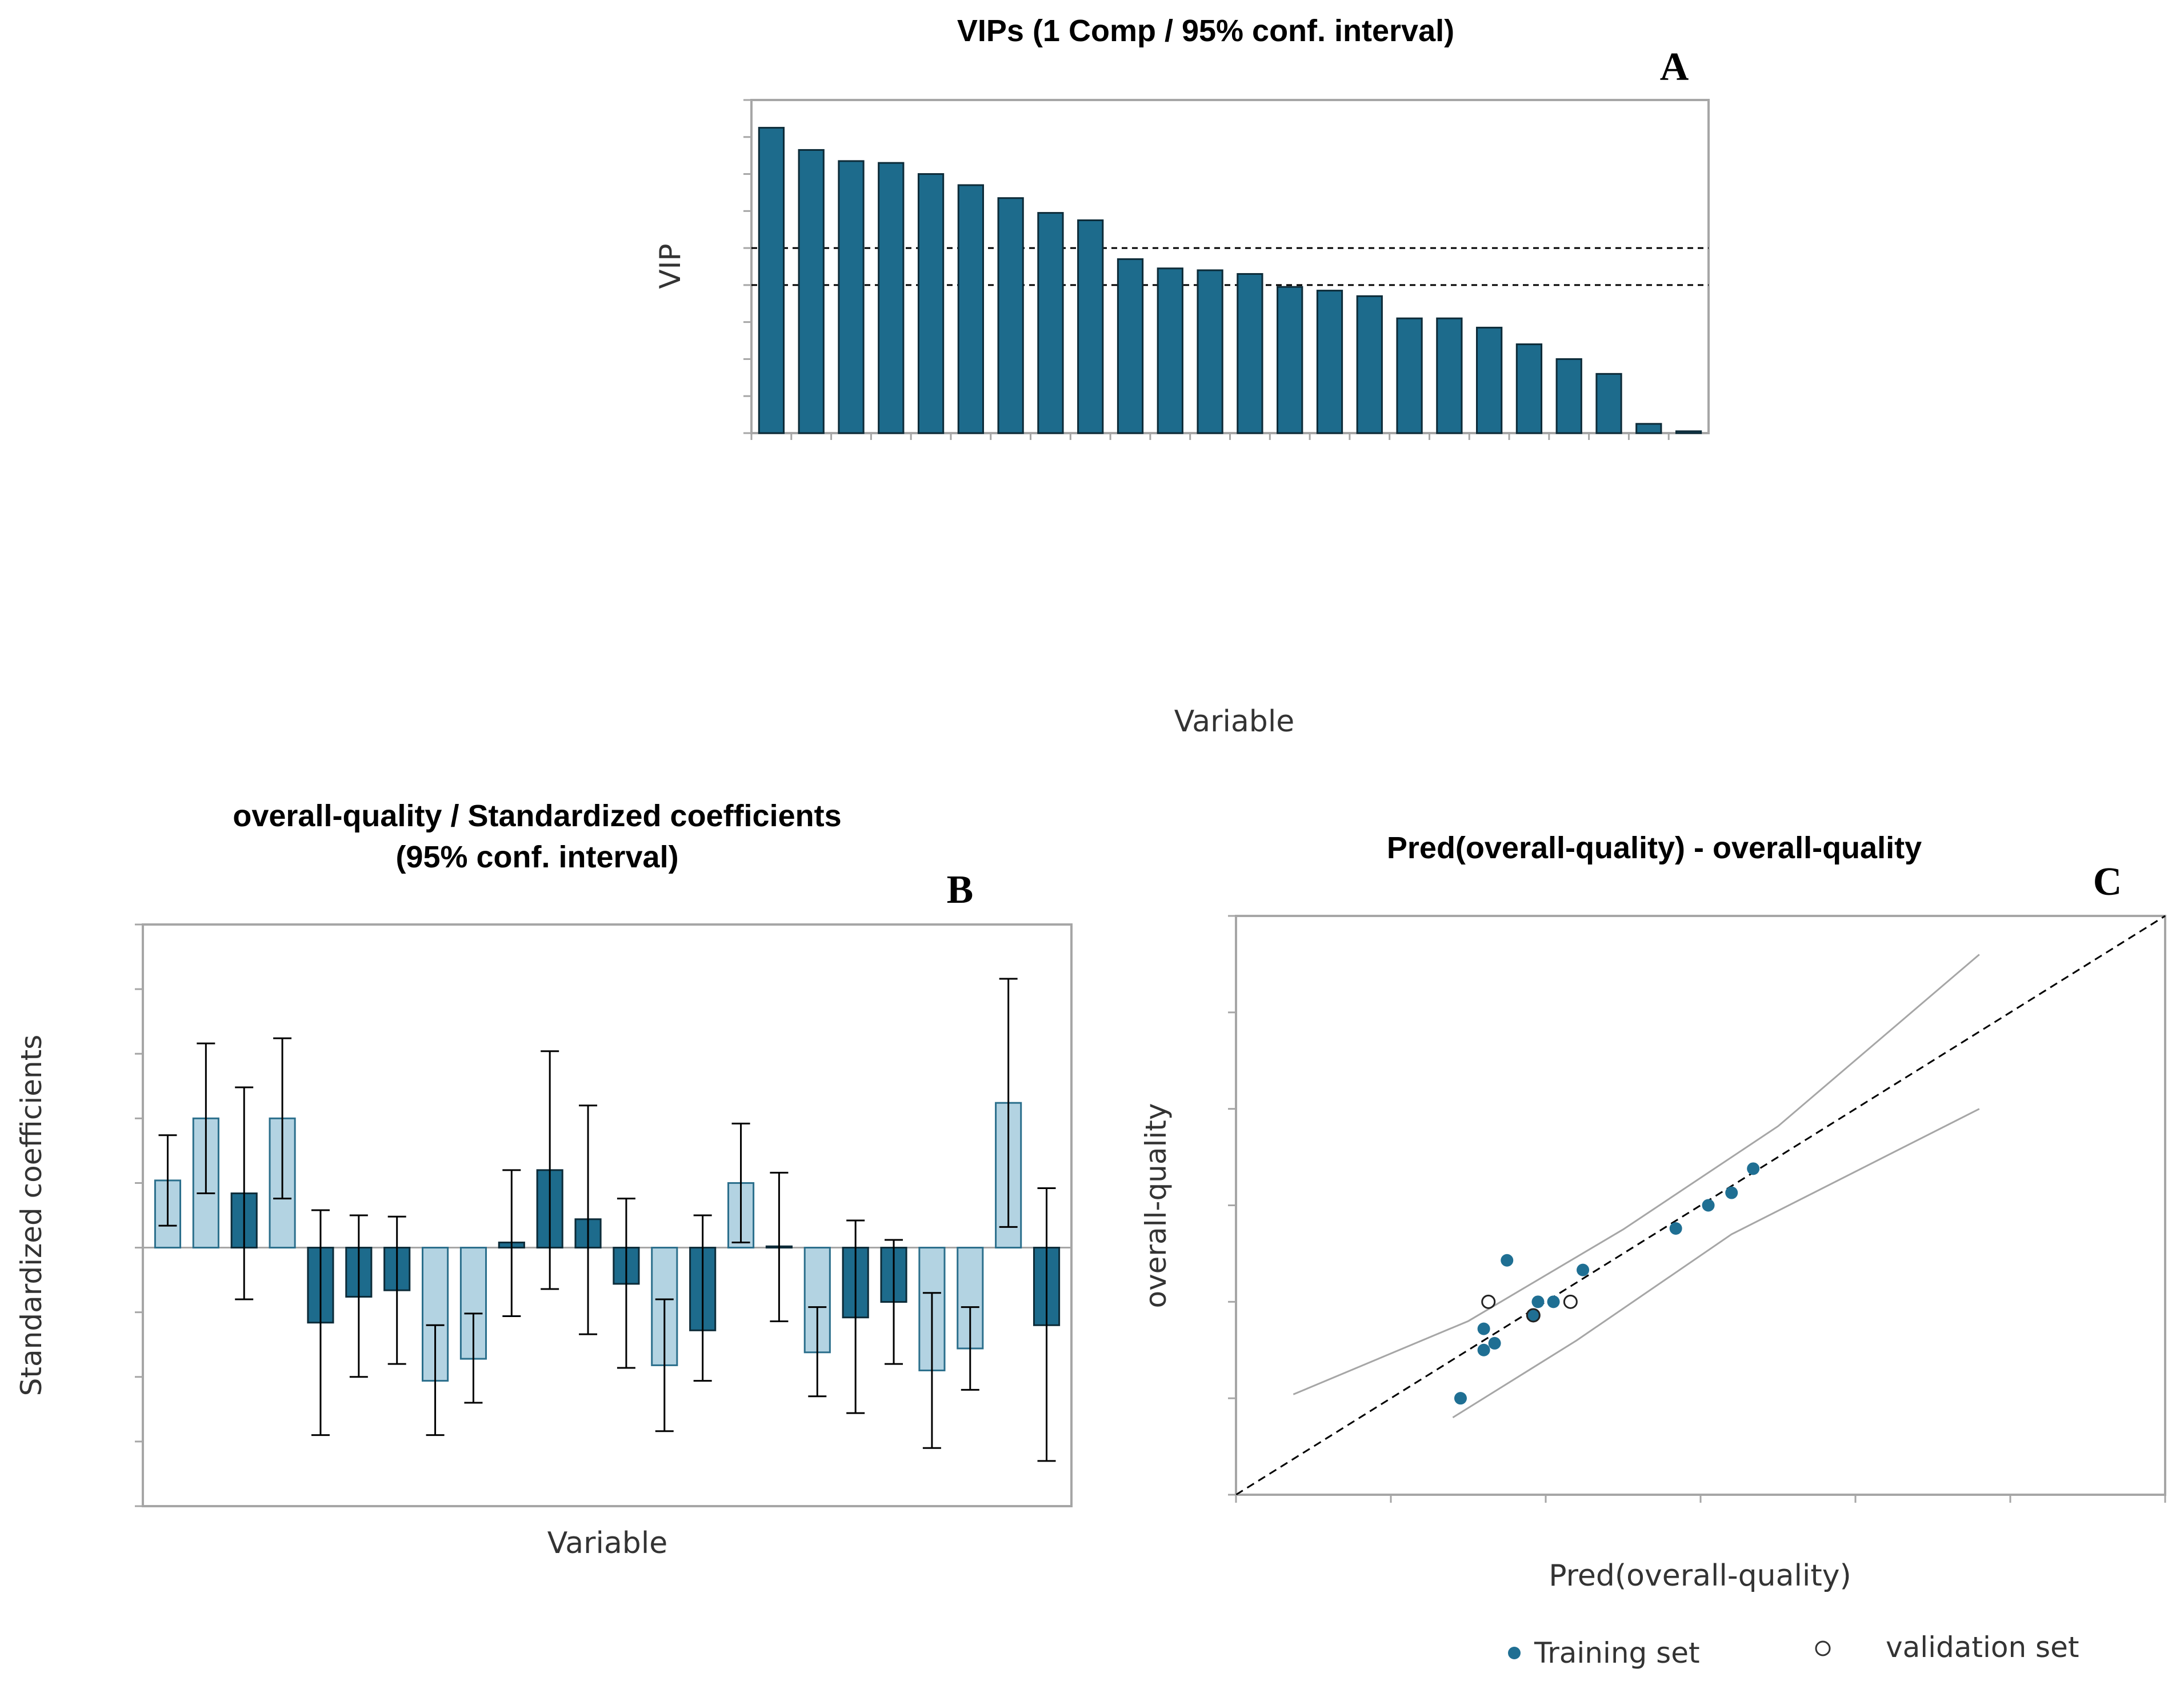 The width and height of the screenshot is (2184, 1681). I want to click on prediction-lines, so click(1700, 1205).